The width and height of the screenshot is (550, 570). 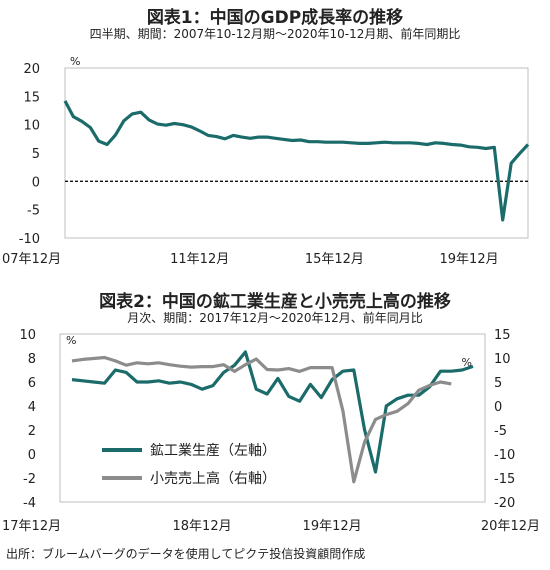 I want to click on x-tick-label: 07年12月, so click(x=31, y=259).